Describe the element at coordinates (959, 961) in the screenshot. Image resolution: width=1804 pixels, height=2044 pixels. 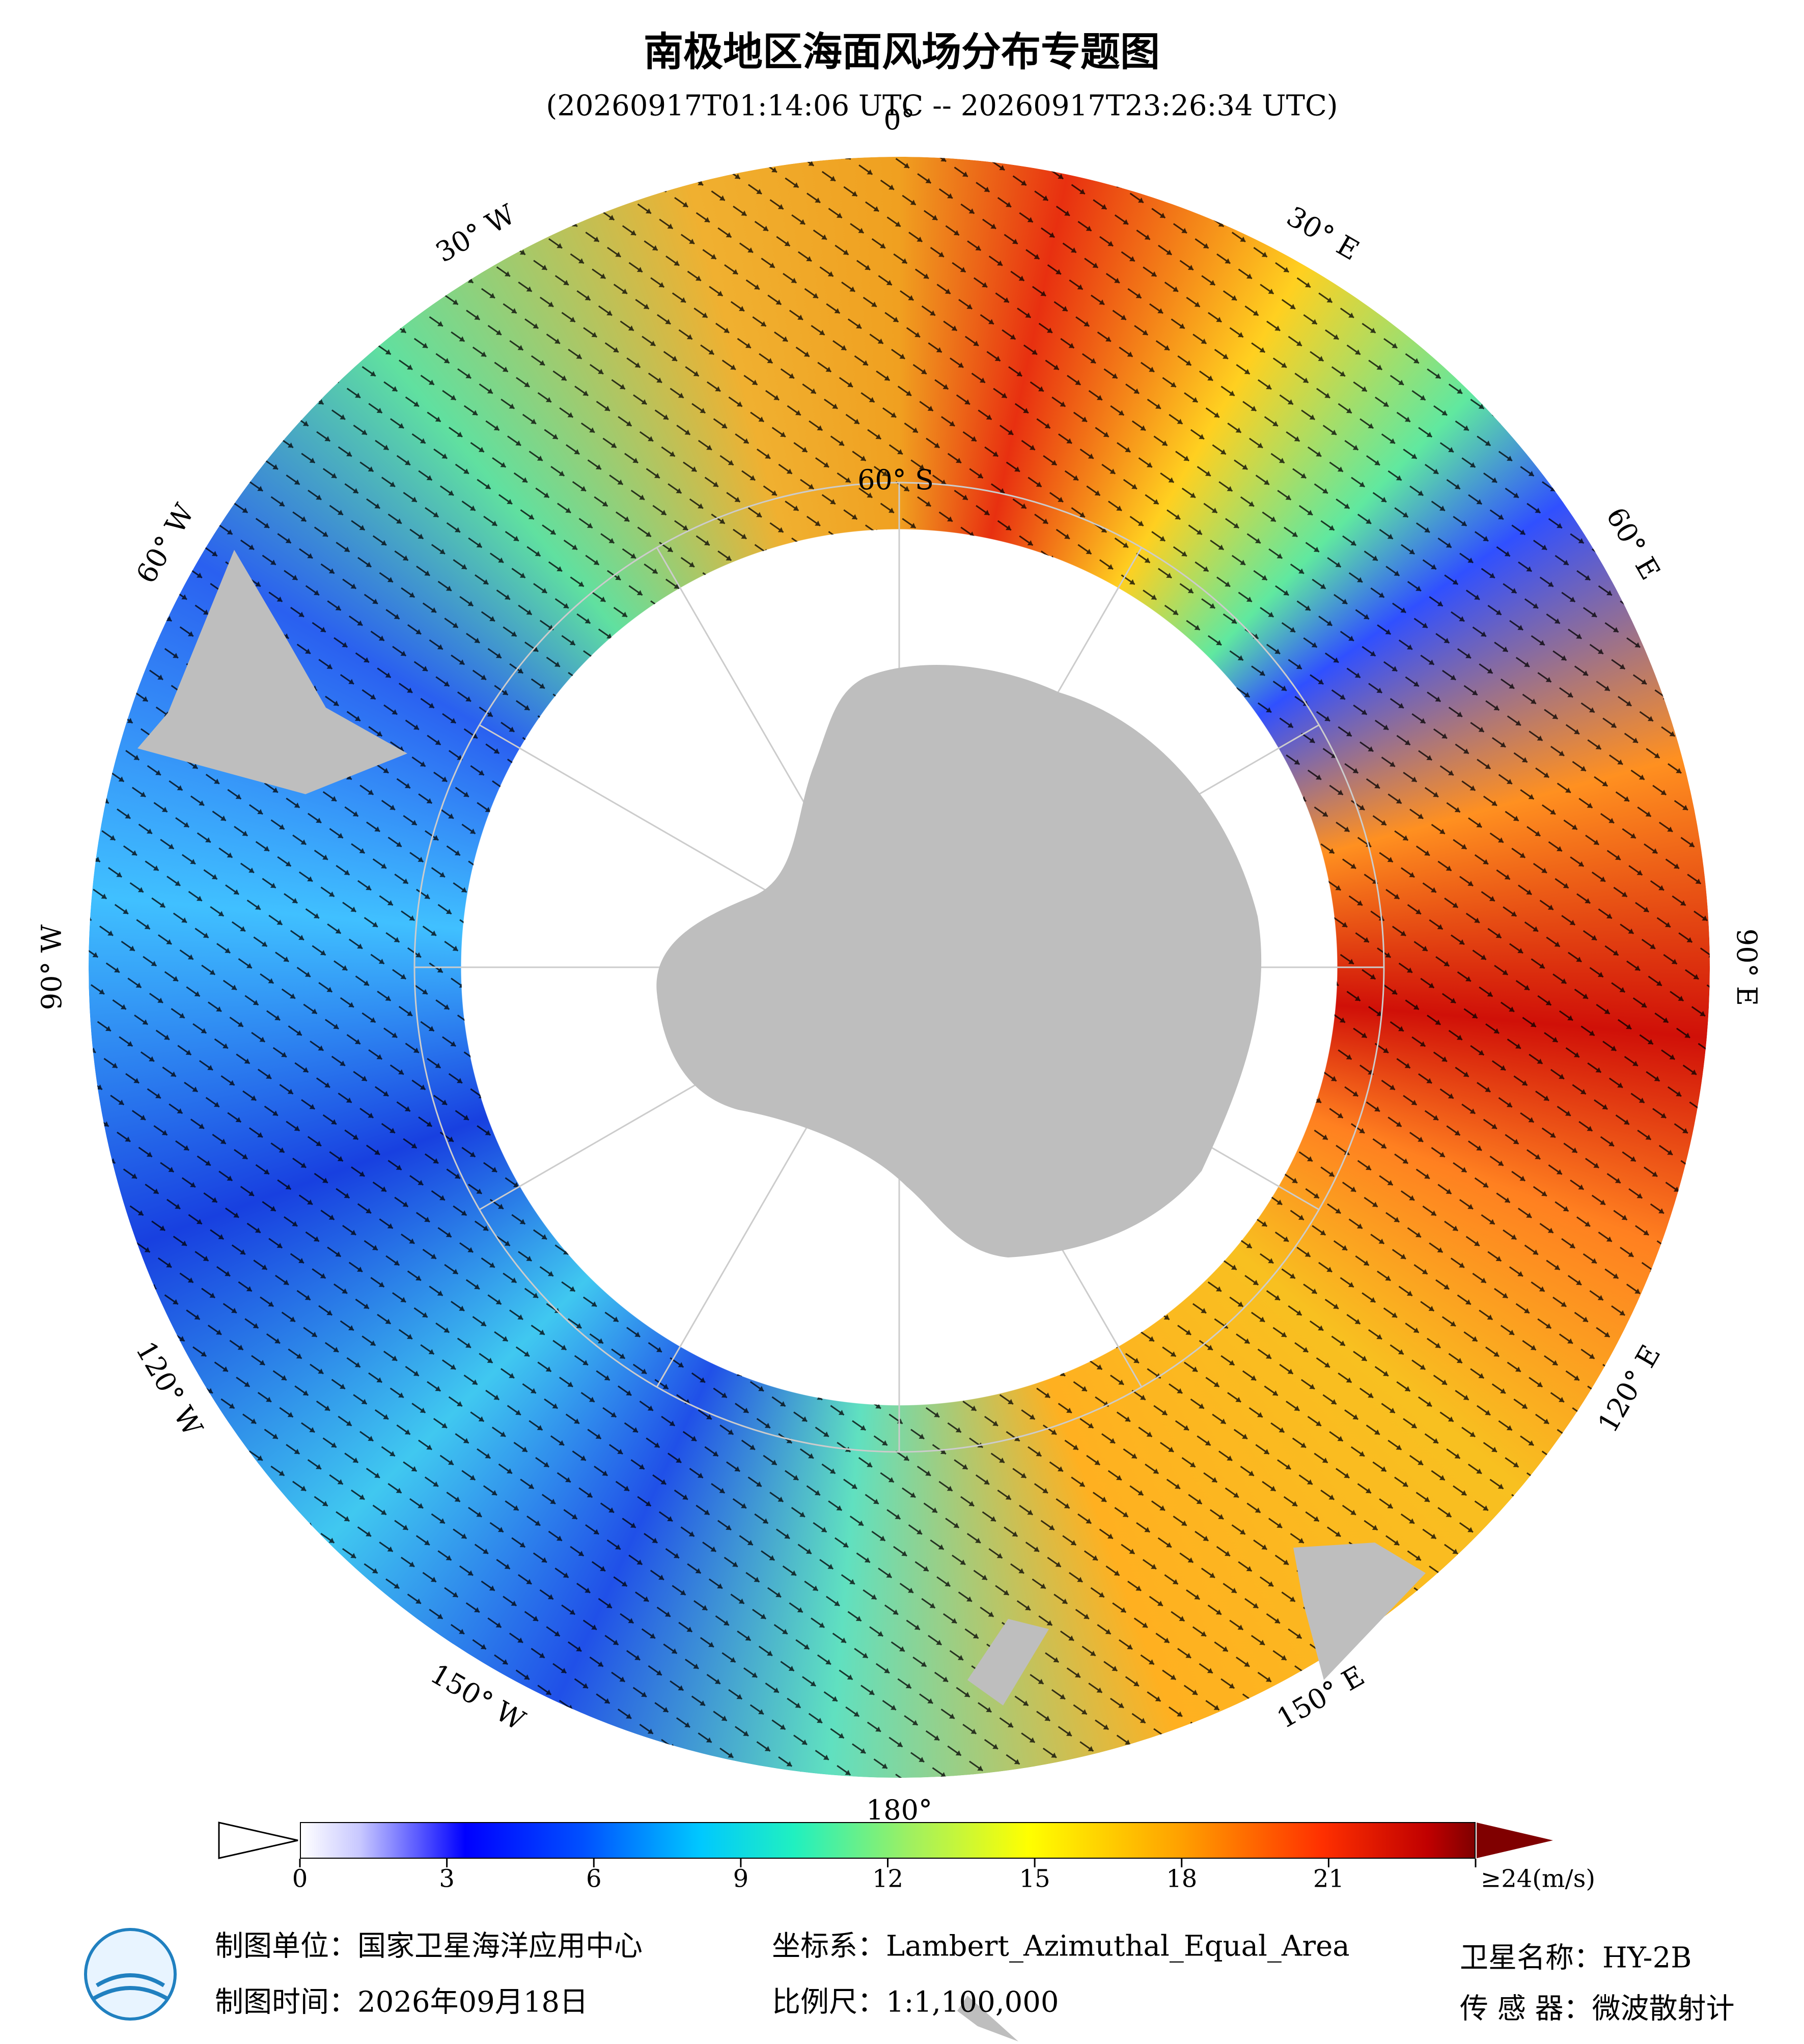
I see `antarctica` at that location.